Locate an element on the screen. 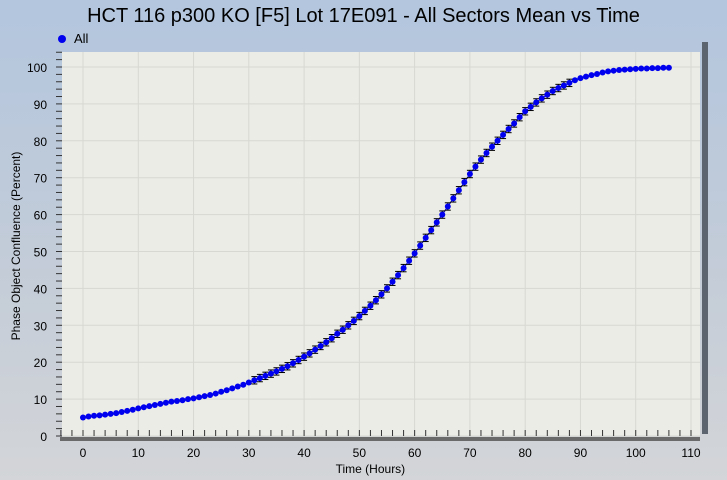  plot-right-edge is located at coordinates (705, 238).